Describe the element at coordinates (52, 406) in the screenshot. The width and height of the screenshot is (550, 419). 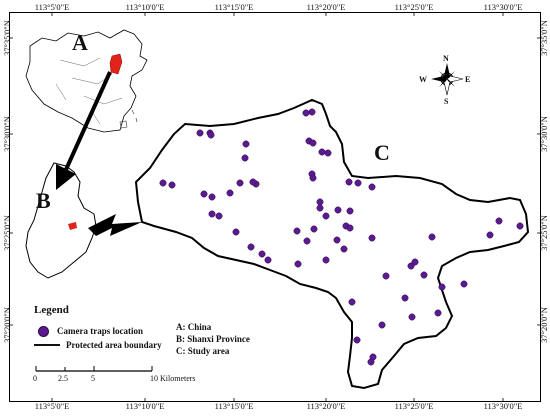
I see `tick-bottom-1: 113°5'0"E` at that location.